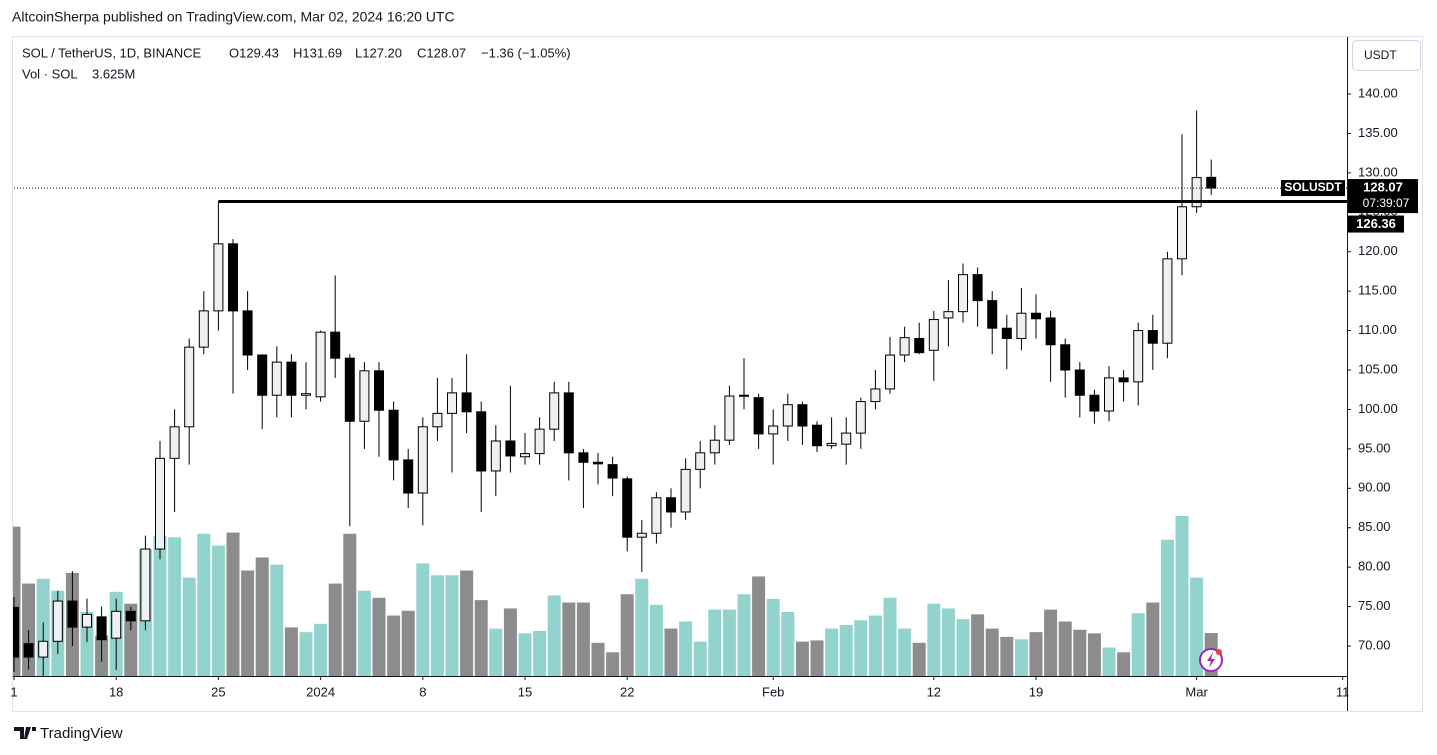  I want to click on volume-legend-name: Vol · SOL, so click(50, 73).